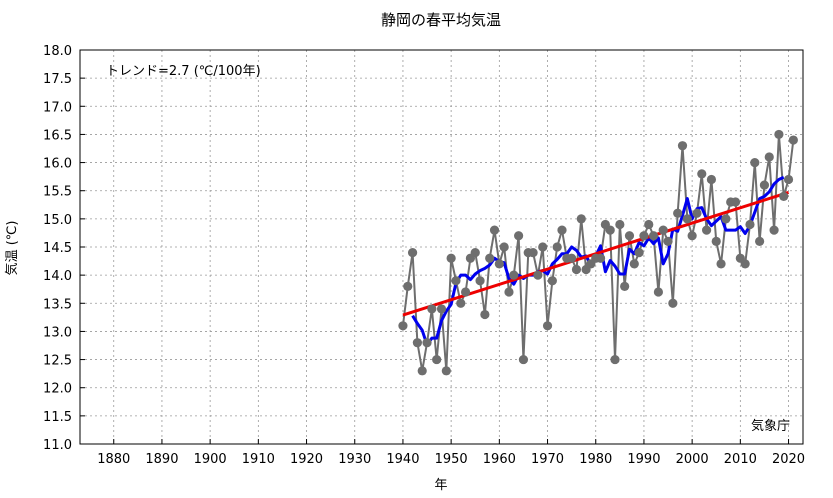  What do you see at coordinates (57, 192) in the screenshot?
I see `y-tick-label: 15.5` at bounding box center [57, 192].